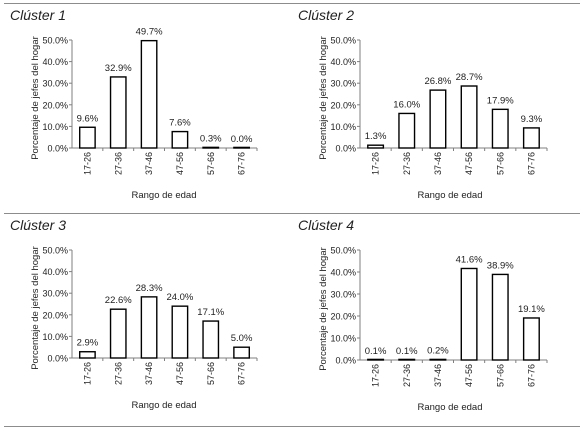 This screenshot has width=584, height=428. Describe the element at coordinates (532, 119) in the screenshot. I see `data-label: 9.3%` at that location.